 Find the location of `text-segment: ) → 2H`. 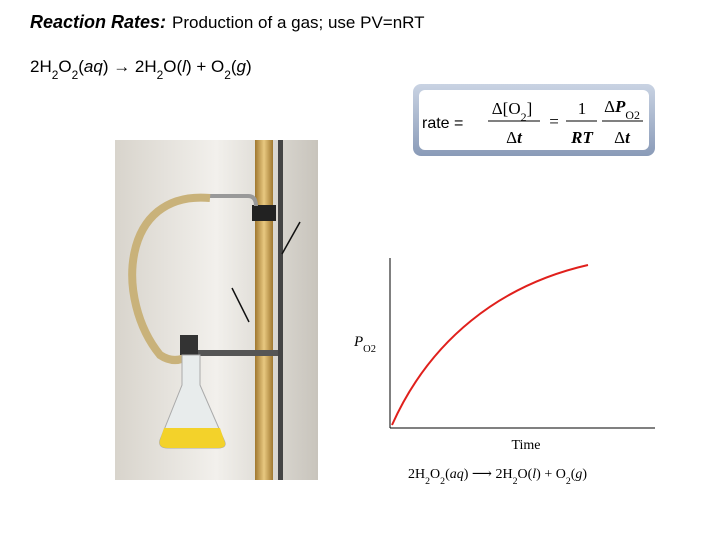

text-segment: ) → 2H is located at coordinates (130, 66).